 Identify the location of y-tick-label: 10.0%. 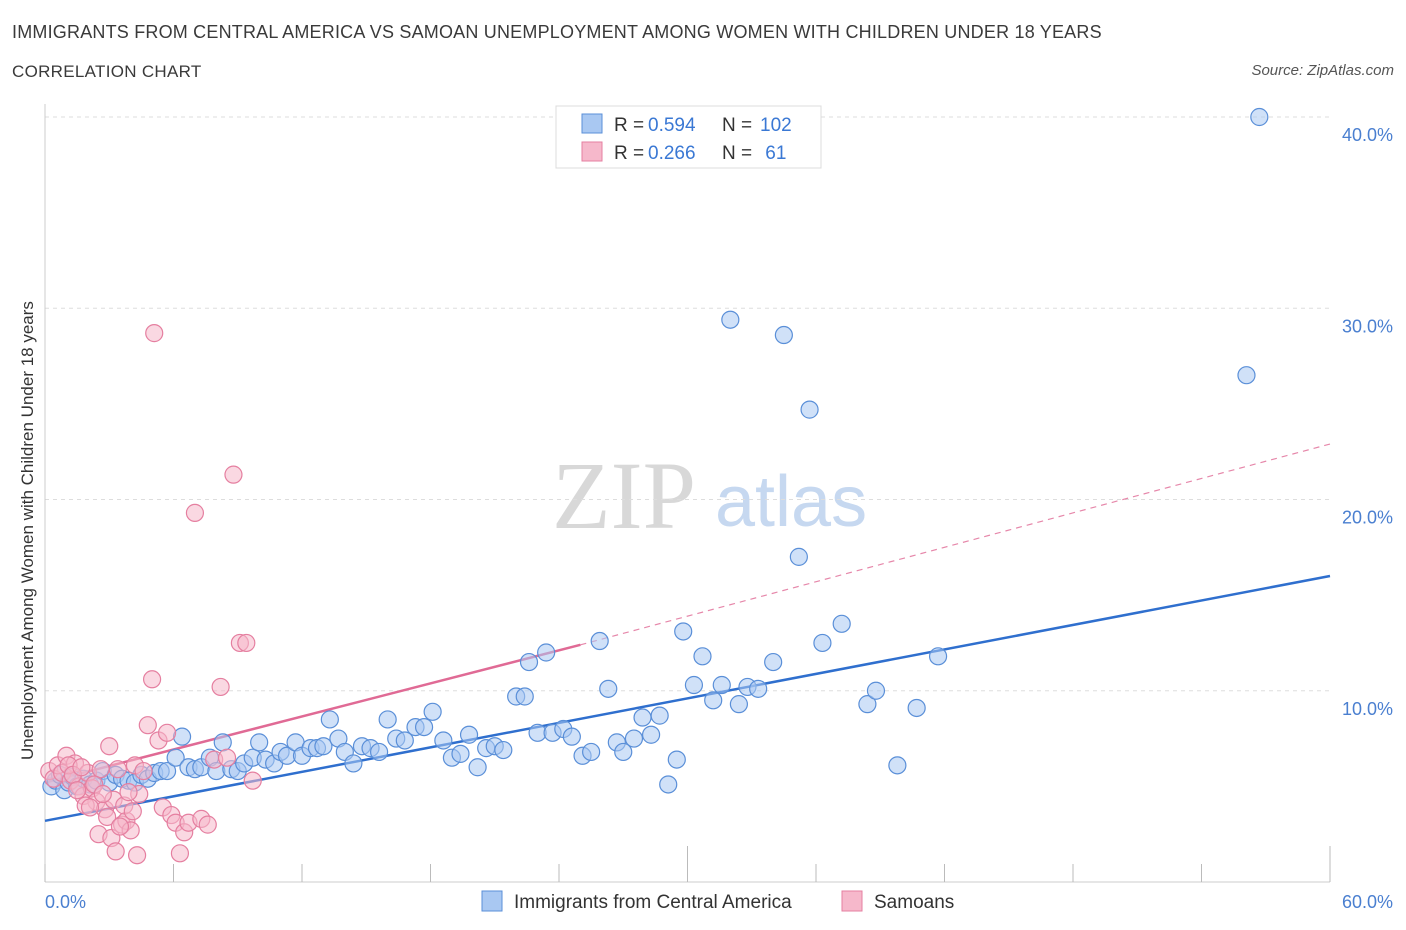
(1367, 709).